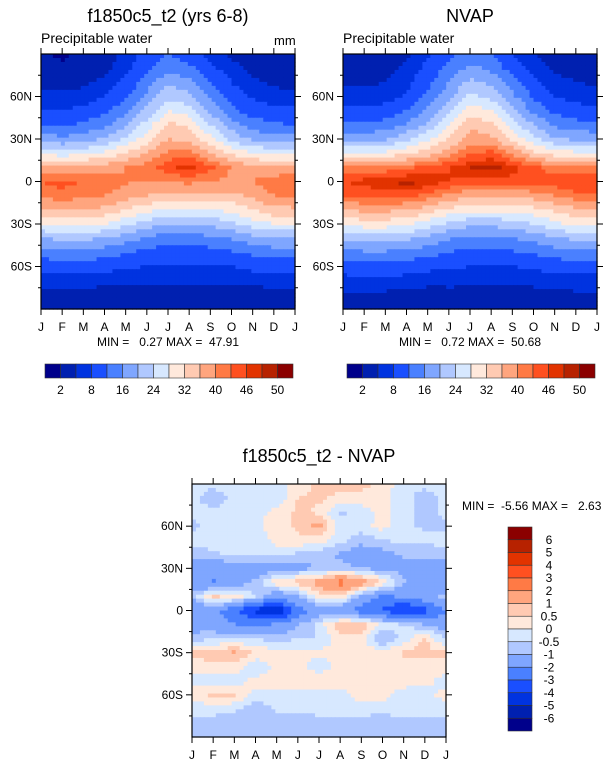 The height and width of the screenshot is (768, 611). I want to click on model-xtick-label: J, so click(295, 327).